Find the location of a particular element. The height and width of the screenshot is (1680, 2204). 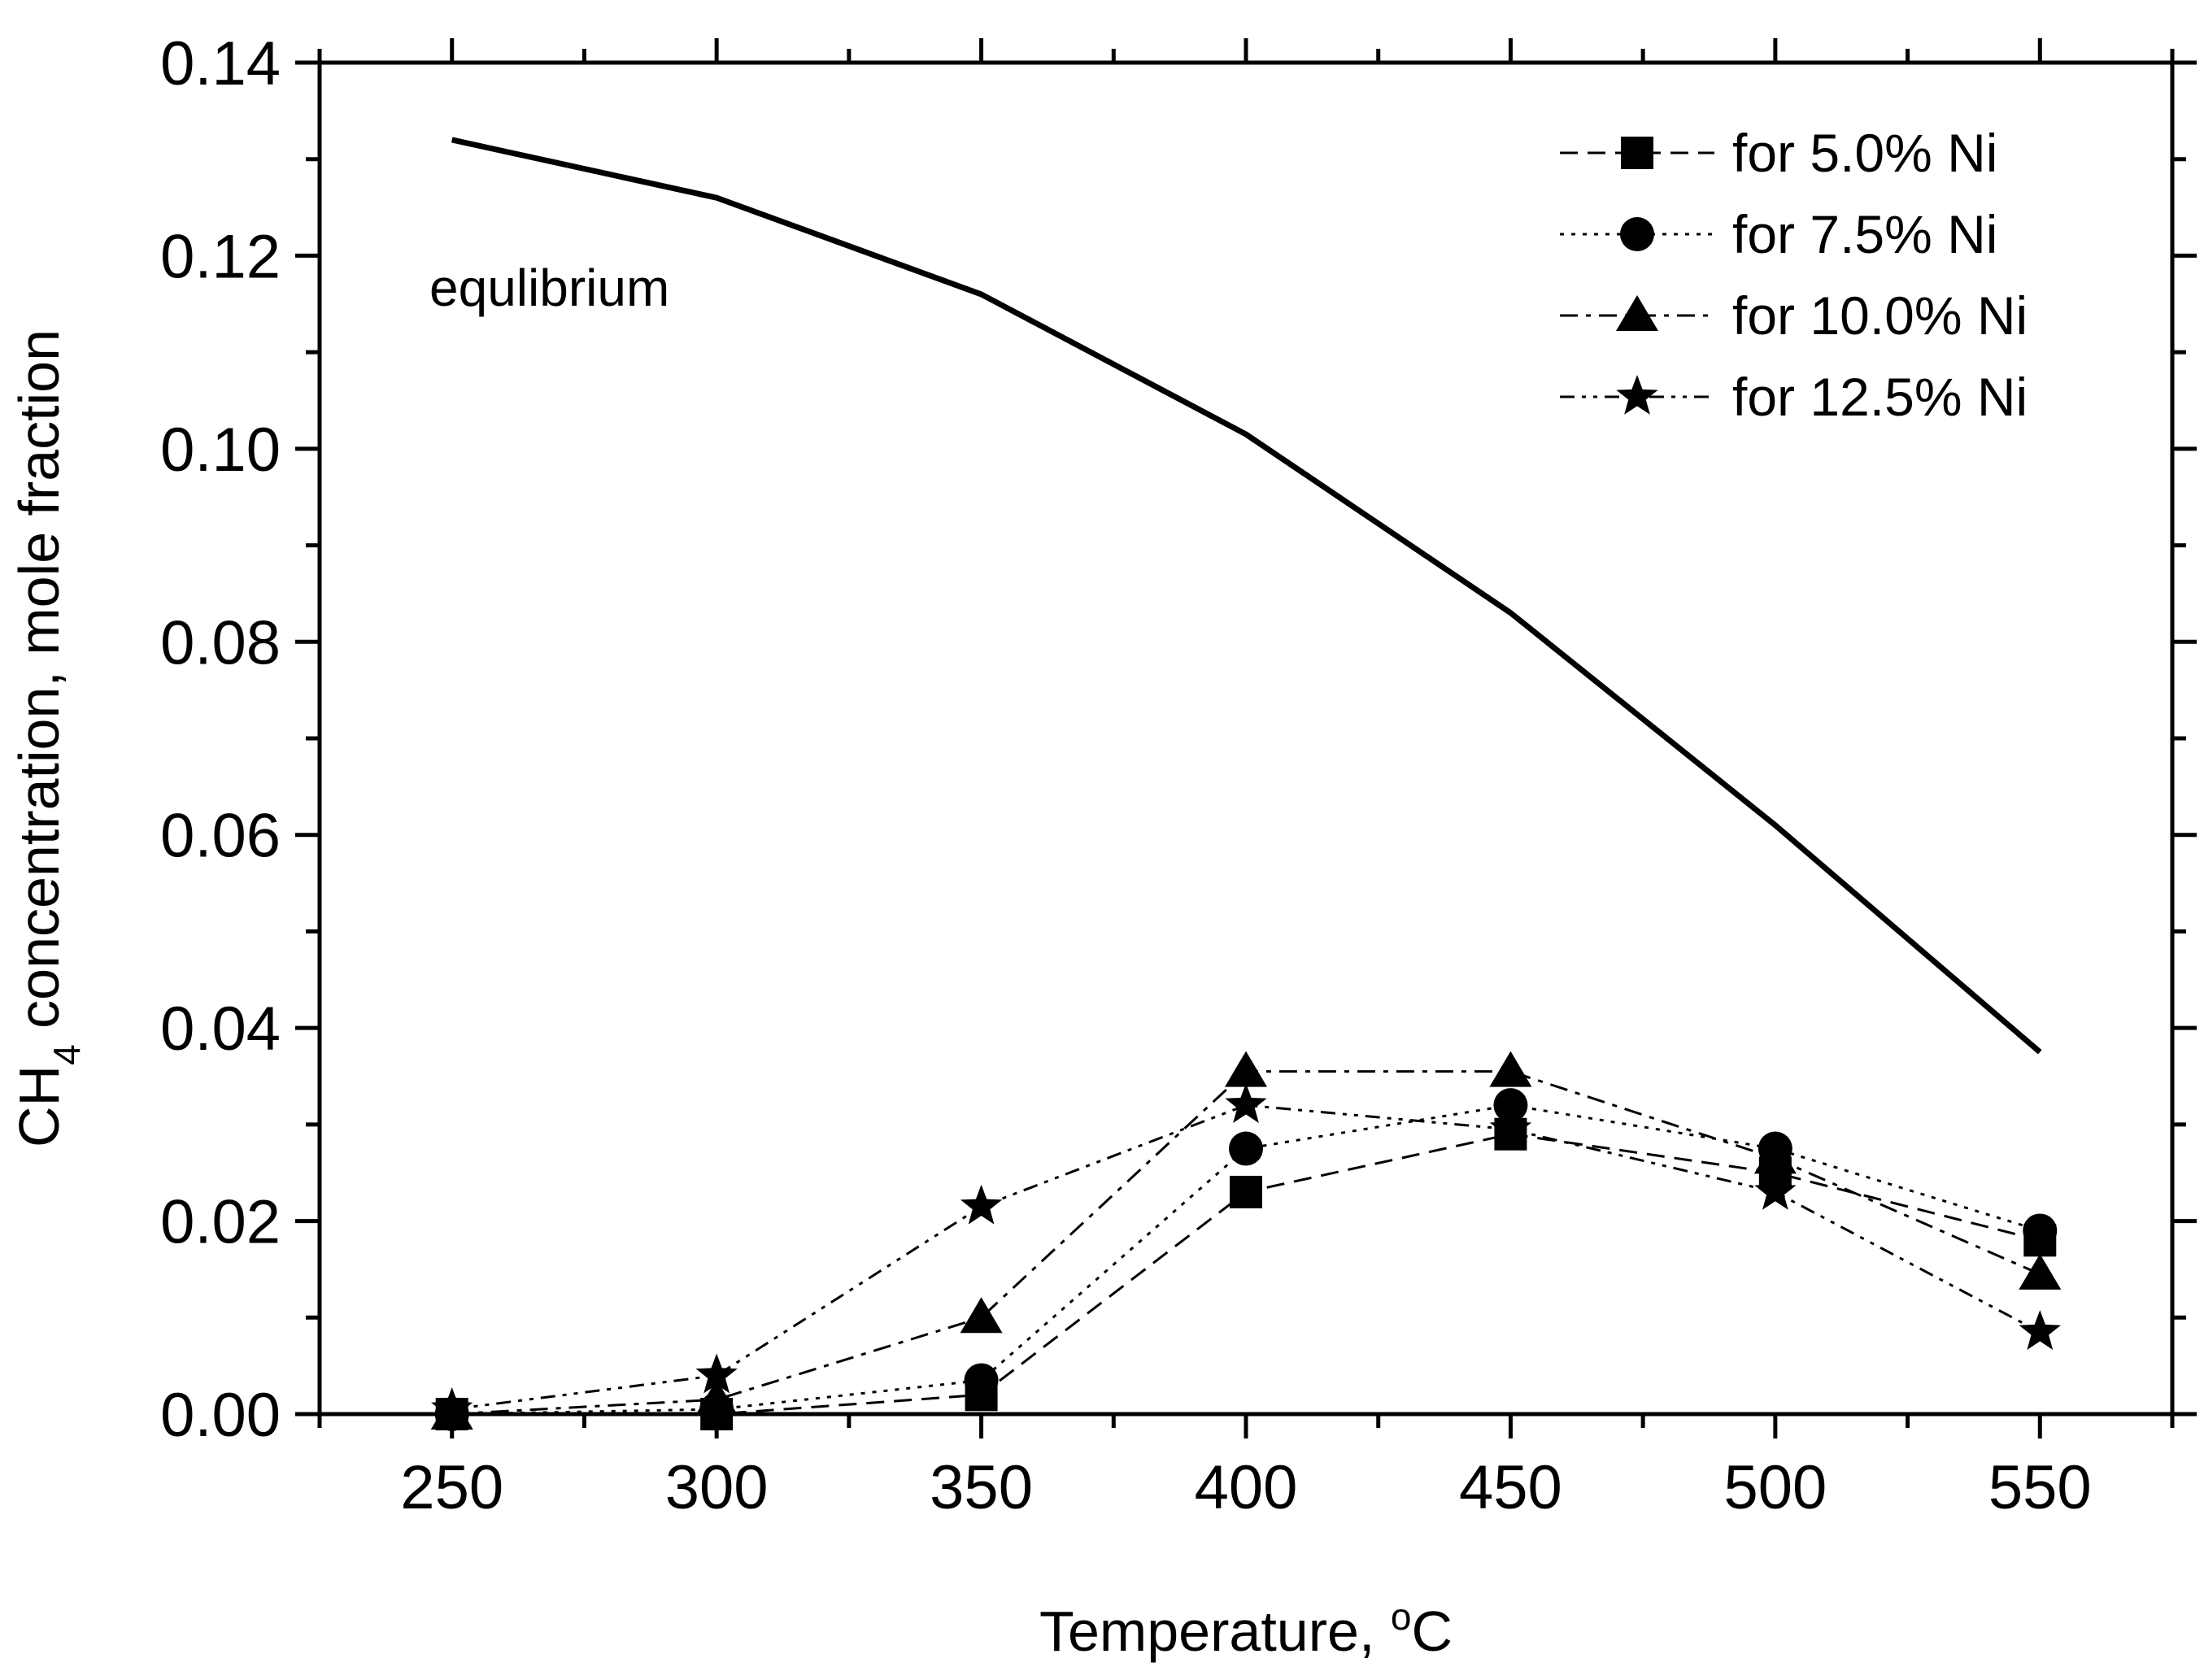

x-axis-title: Temperature, oC is located at coordinates (1246, 1629).